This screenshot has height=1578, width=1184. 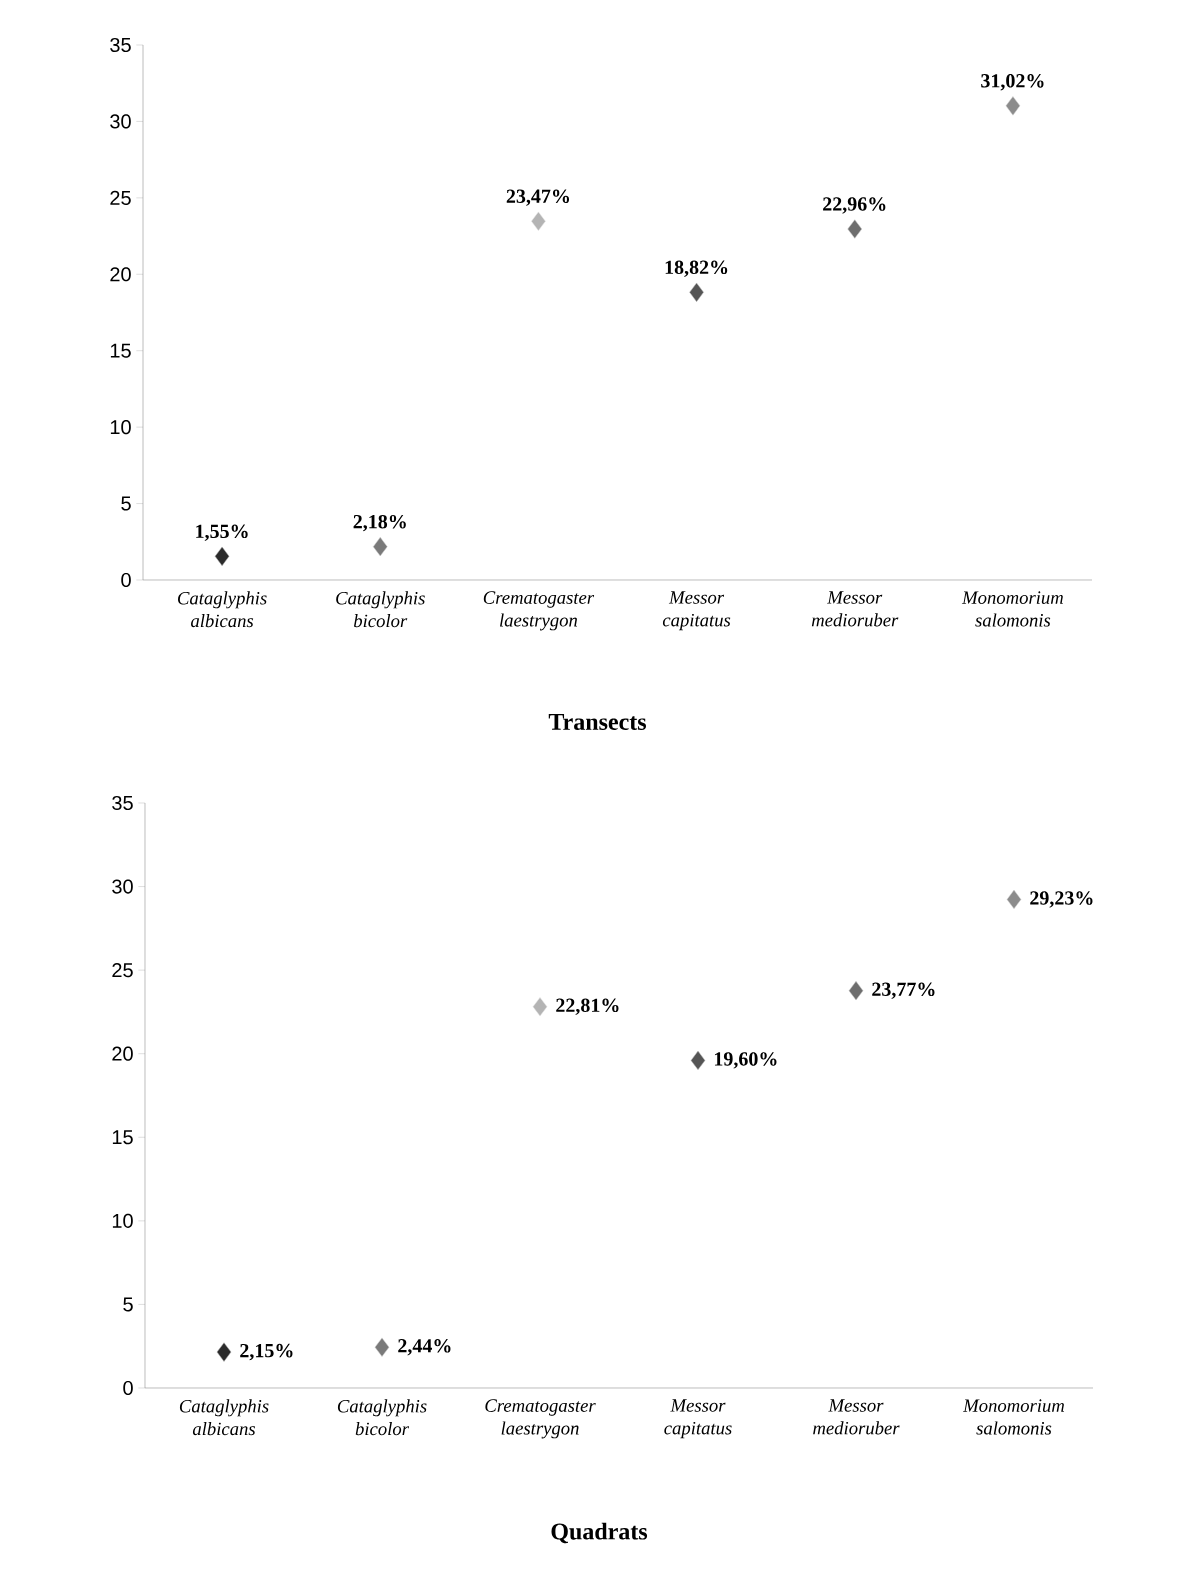 What do you see at coordinates (1061, 899) in the screenshot?
I see `data-label: 29,23%` at bounding box center [1061, 899].